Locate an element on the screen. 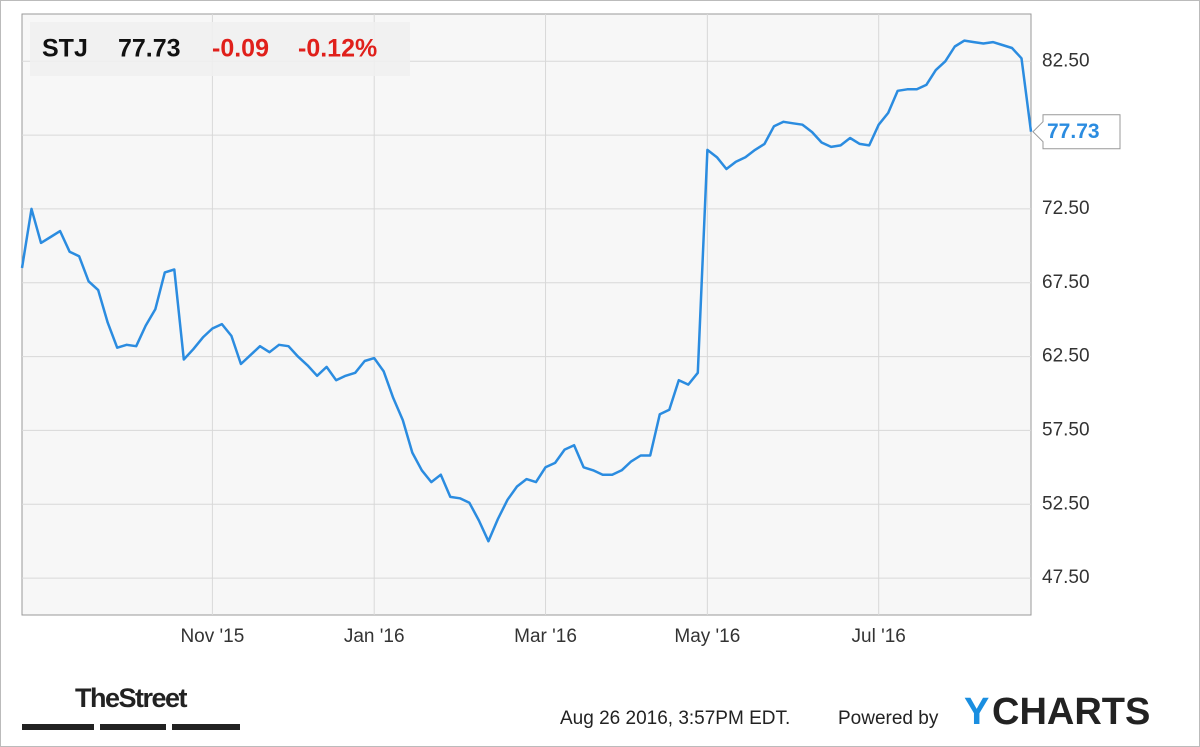  x-tick-label: Jul '16 is located at coordinates (879, 636).